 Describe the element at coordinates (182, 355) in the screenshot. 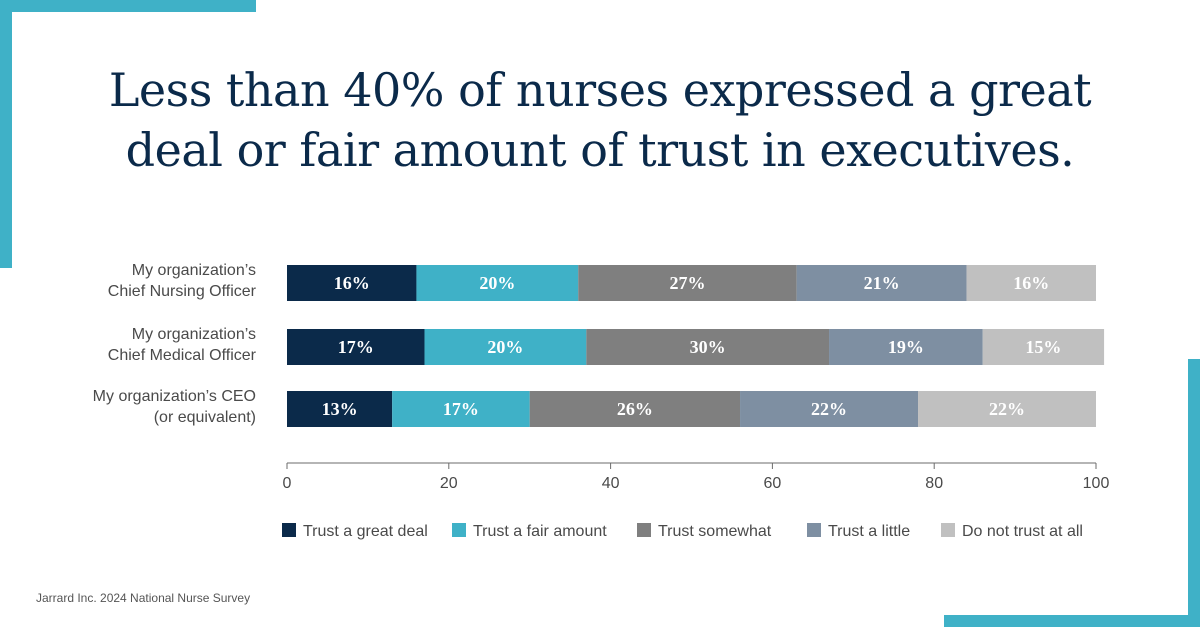

I see `category-label: Chief Medical Officer` at that location.